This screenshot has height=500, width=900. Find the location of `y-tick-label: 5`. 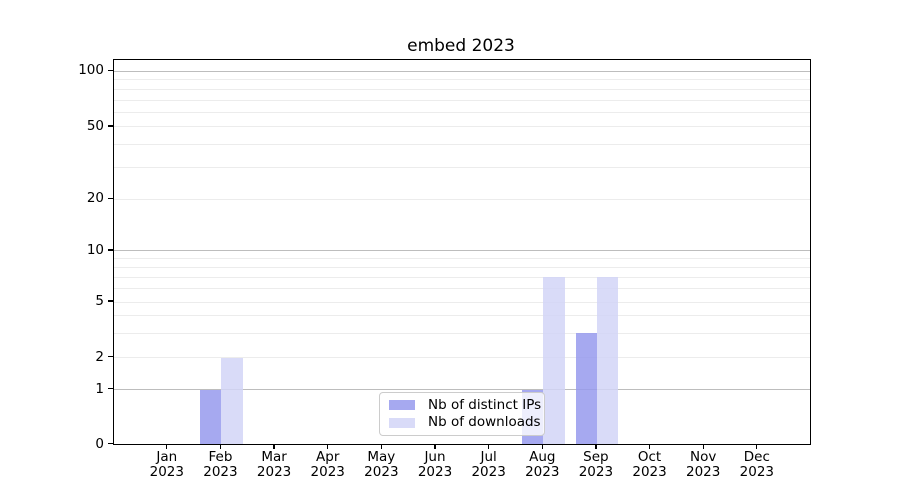

y-tick-label: 5 is located at coordinates (99, 301).